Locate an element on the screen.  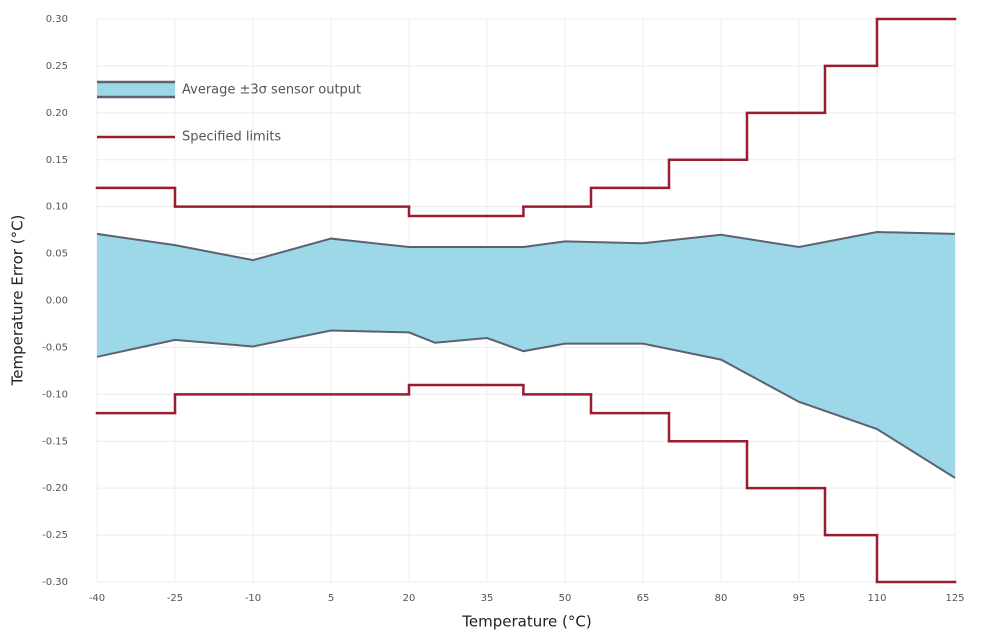
x-tick-label: 20 is located at coordinates (409, 598).